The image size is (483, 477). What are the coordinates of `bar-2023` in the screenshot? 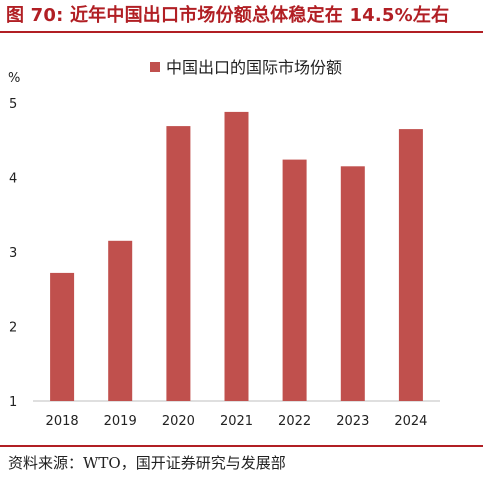 It's located at (352, 283).